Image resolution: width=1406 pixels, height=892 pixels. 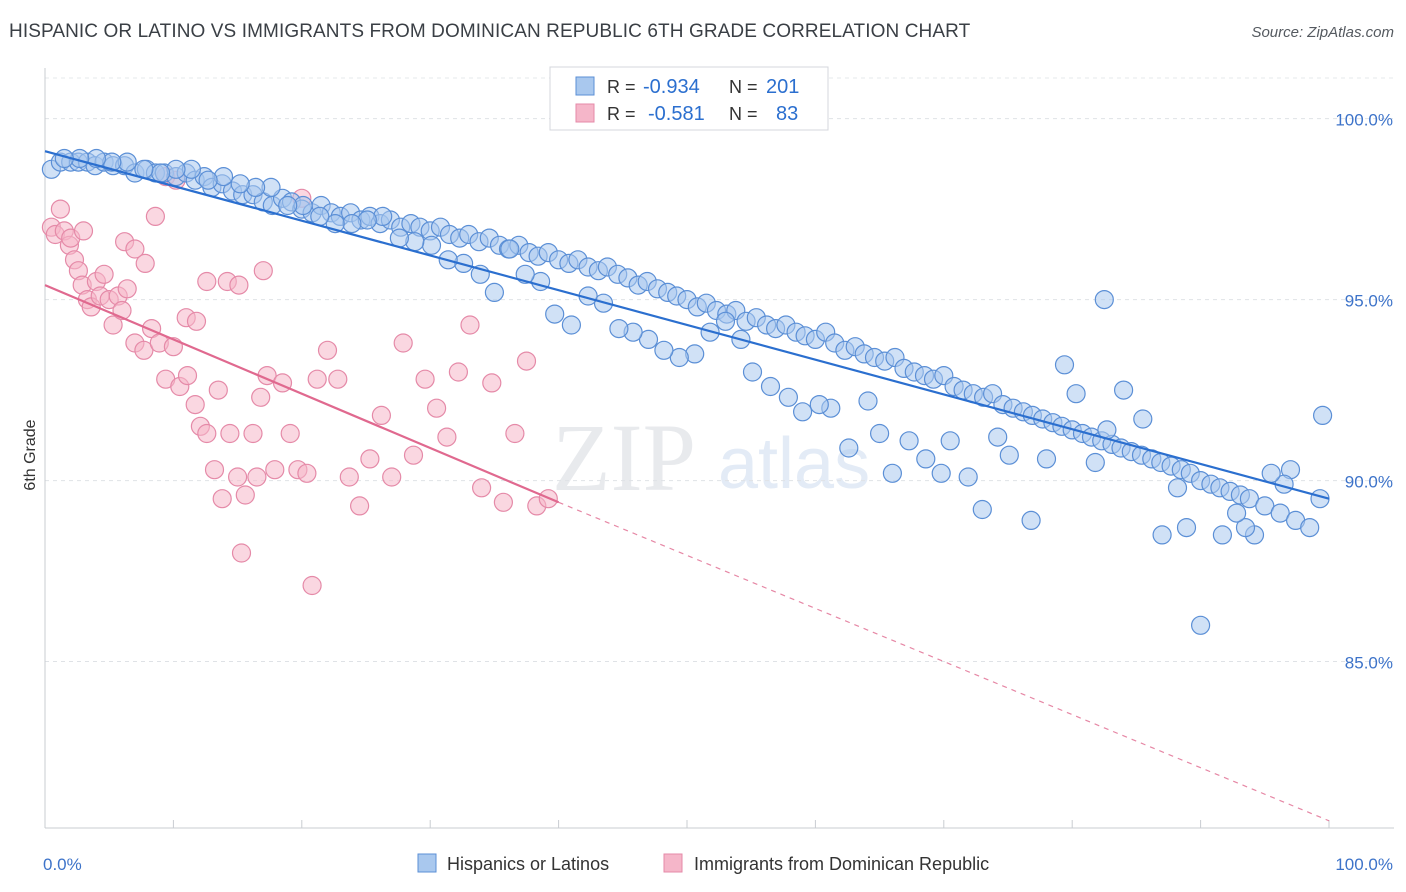 I want to click on x-axis, so click(x=719, y=824).